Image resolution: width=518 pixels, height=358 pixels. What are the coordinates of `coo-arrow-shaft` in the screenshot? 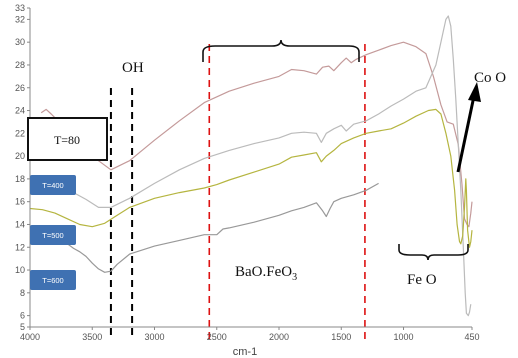 It's located at (466, 134).